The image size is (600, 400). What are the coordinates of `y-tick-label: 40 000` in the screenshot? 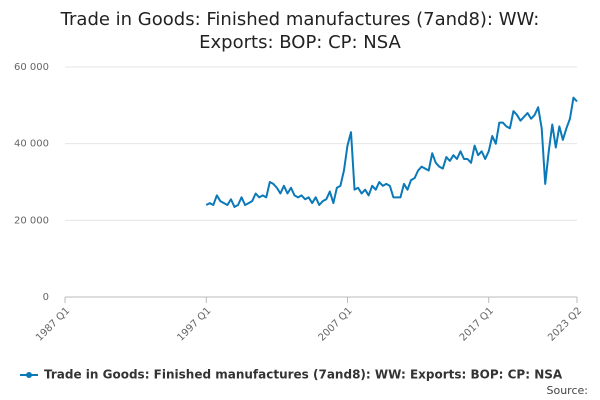 It's located at (31, 144).